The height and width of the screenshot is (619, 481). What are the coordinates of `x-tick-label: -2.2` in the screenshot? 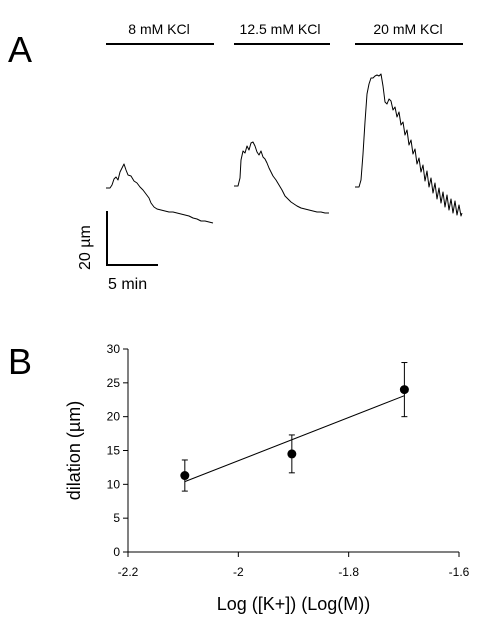 It's located at (128, 572).